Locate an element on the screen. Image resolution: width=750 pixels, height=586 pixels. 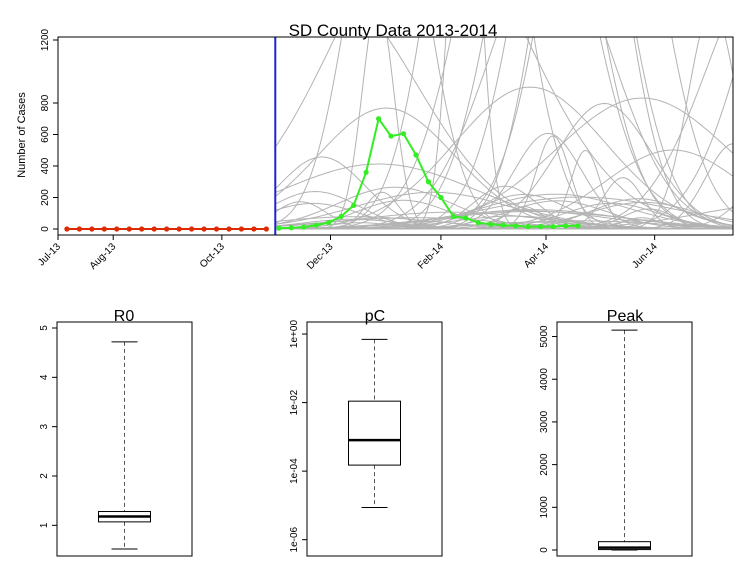
y-tick-label: 1e-06 is located at coordinates (294, 539).